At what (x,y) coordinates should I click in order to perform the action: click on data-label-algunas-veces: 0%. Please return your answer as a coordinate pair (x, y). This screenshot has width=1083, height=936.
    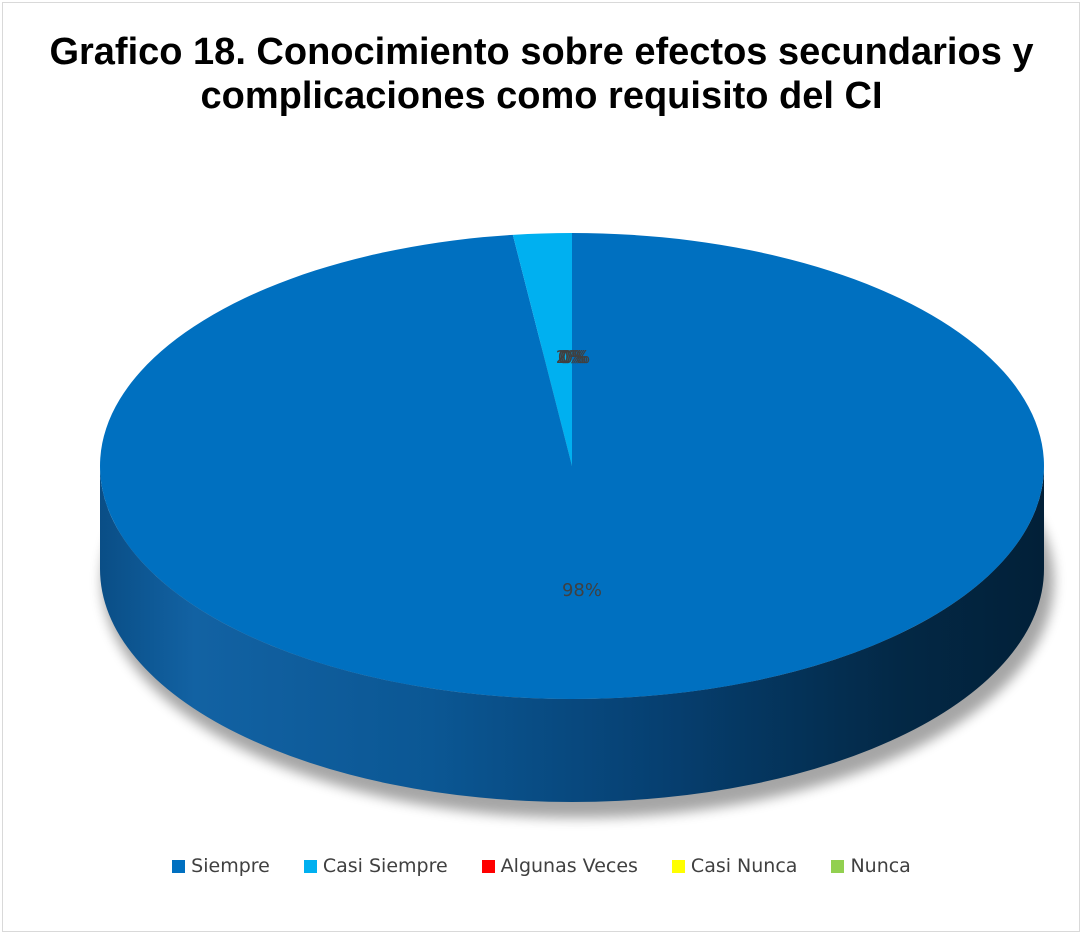
    Looking at the image, I should click on (572, 357).